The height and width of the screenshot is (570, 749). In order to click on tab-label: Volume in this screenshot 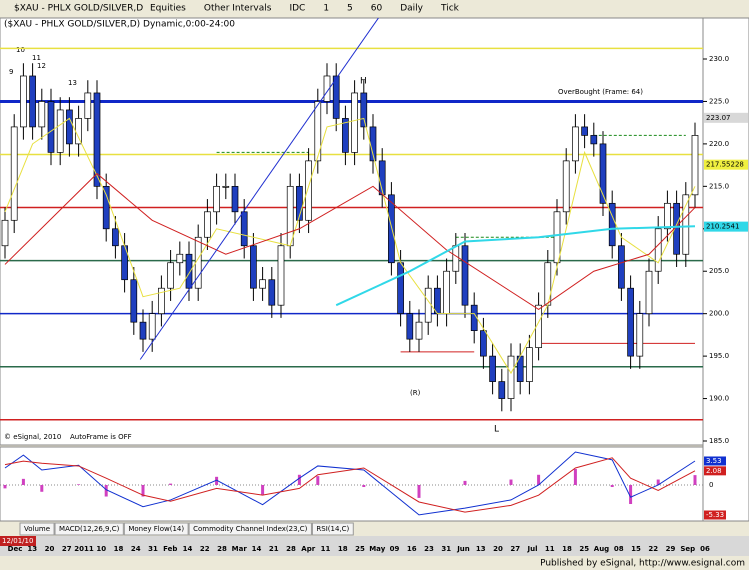, I will do `click(37, 529)`.